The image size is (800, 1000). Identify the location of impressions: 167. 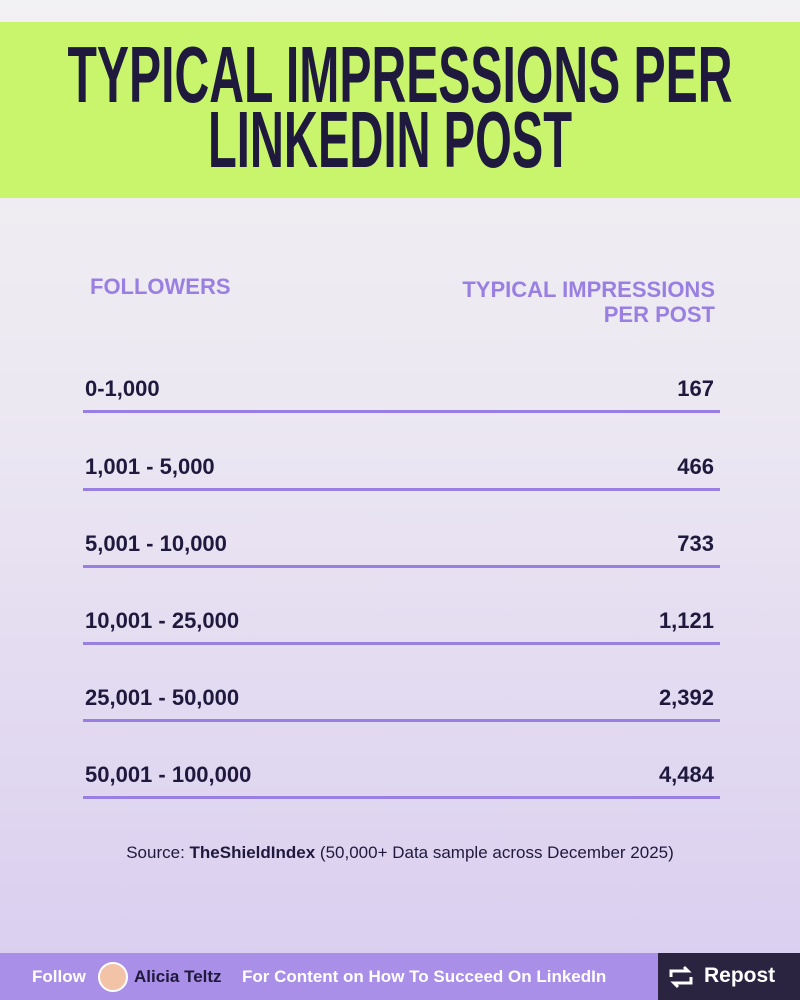
(695, 388).